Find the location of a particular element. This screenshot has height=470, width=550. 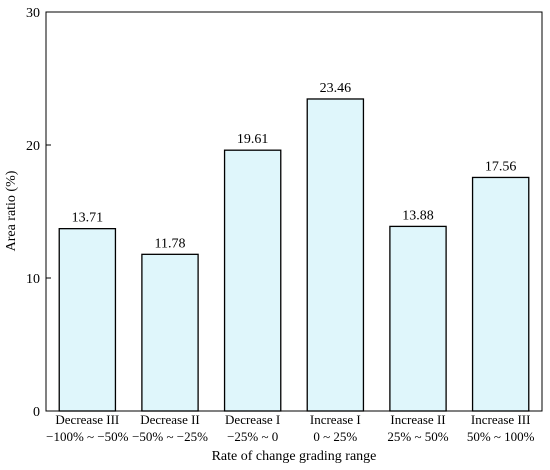

data-label: 13.71 is located at coordinates (88, 218).